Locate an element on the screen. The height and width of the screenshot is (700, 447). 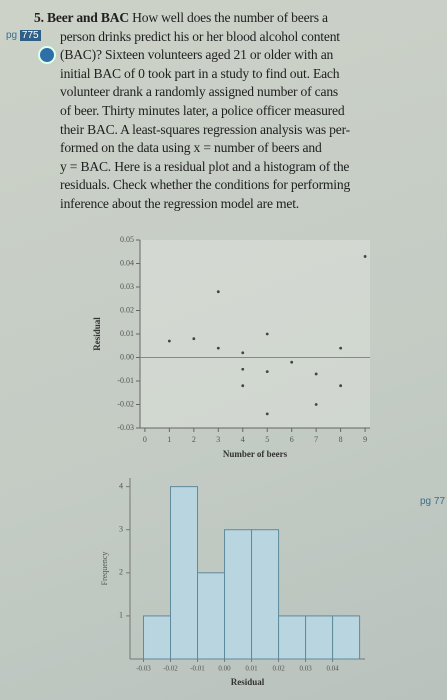
page-ref-label: pg is located at coordinates (12, 35).